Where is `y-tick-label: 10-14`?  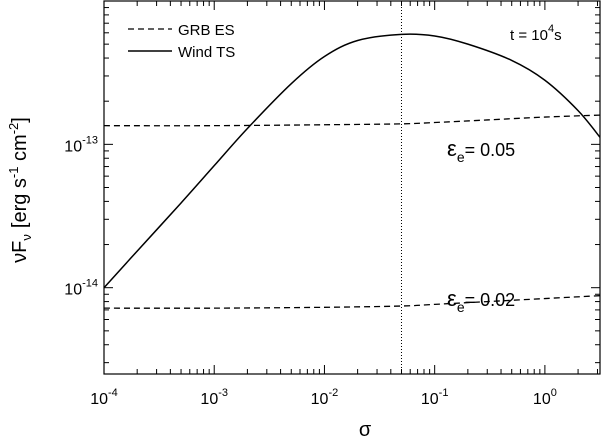 y-tick-label: 10-14 is located at coordinates (81, 288).